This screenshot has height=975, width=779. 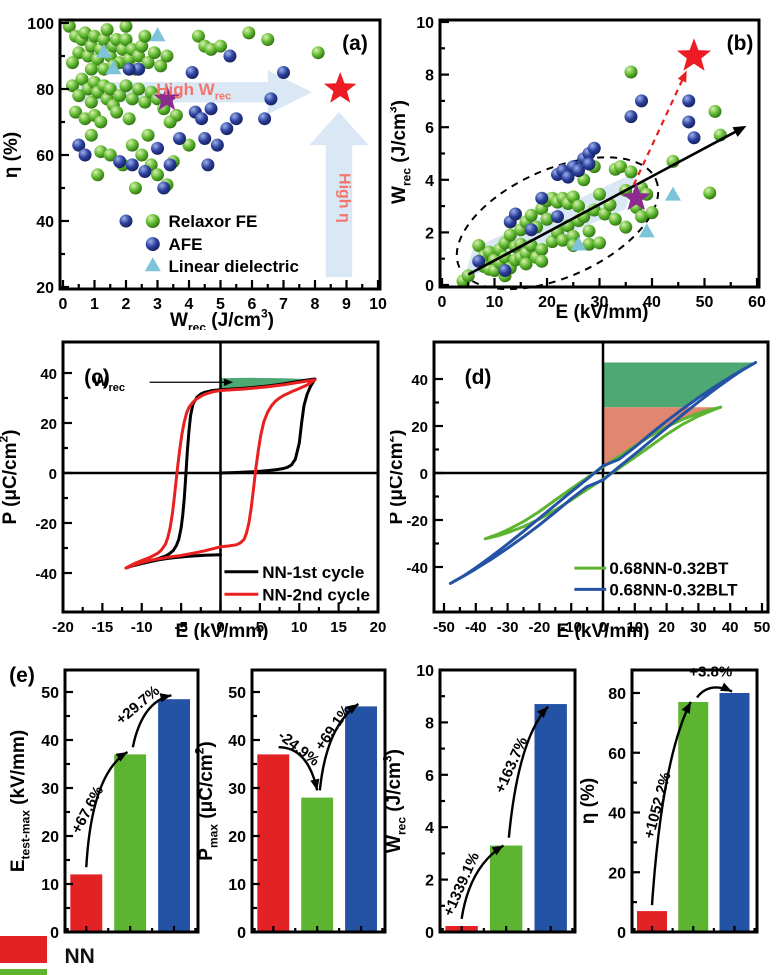 I want to click on svg-text: NN-2nd cycle, so click(x=316, y=594).